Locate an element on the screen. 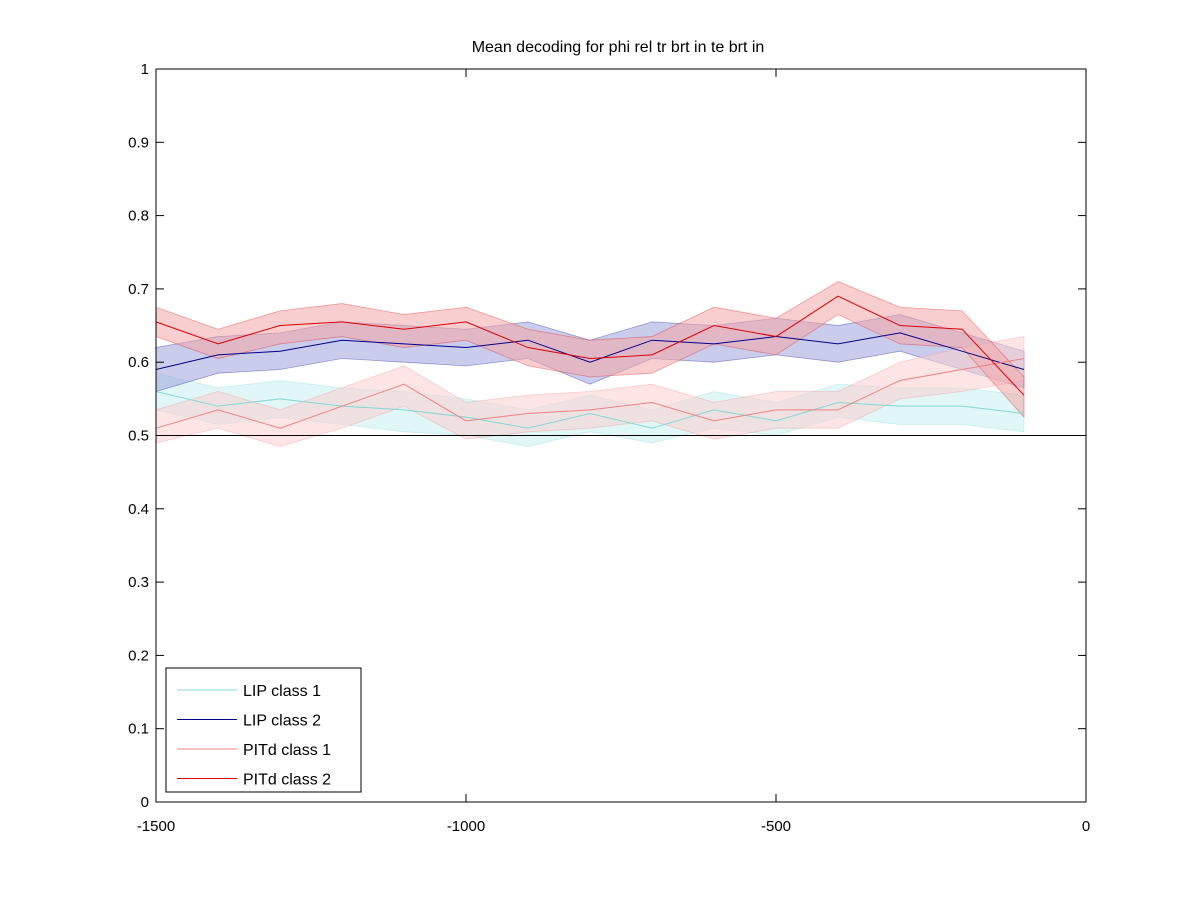 The height and width of the screenshot is (900, 1200). x-tick-label: 0 is located at coordinates (1086, 826).